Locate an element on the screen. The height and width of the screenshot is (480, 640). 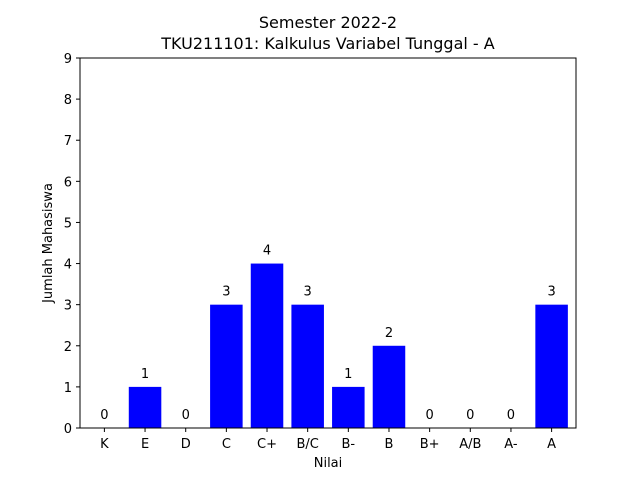
chart-subtitle: TKU211101: Kalkulus Variabel Tunggal - A is located at coordinates (327, 43).